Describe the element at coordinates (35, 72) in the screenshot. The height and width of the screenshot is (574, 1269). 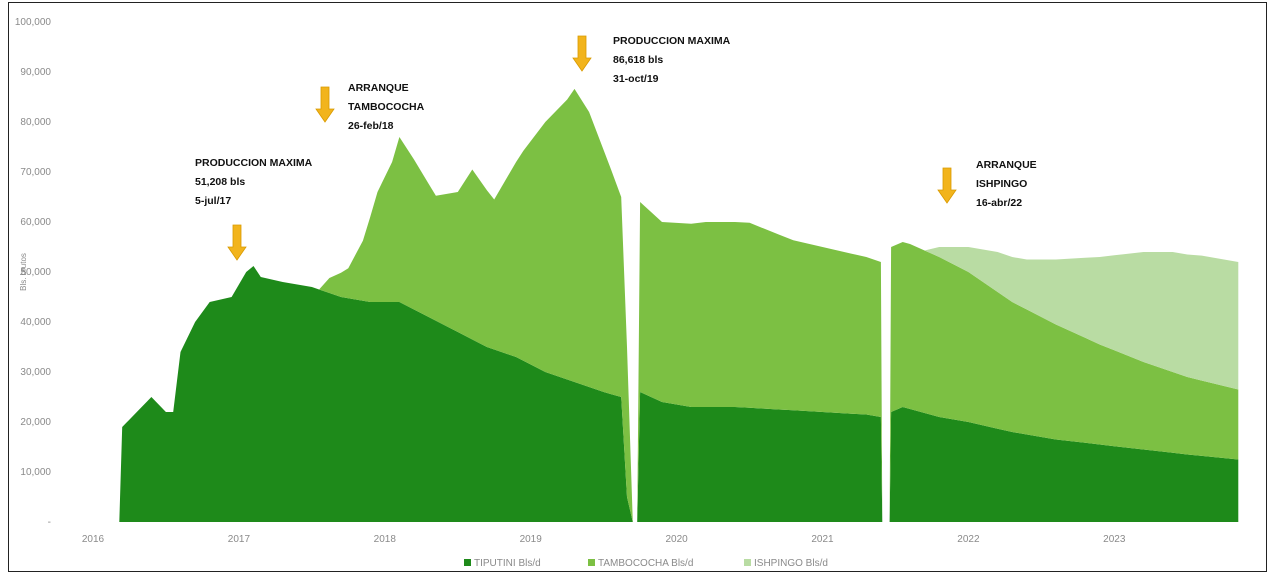
I see `y-tick-label: 90,000` at that location.